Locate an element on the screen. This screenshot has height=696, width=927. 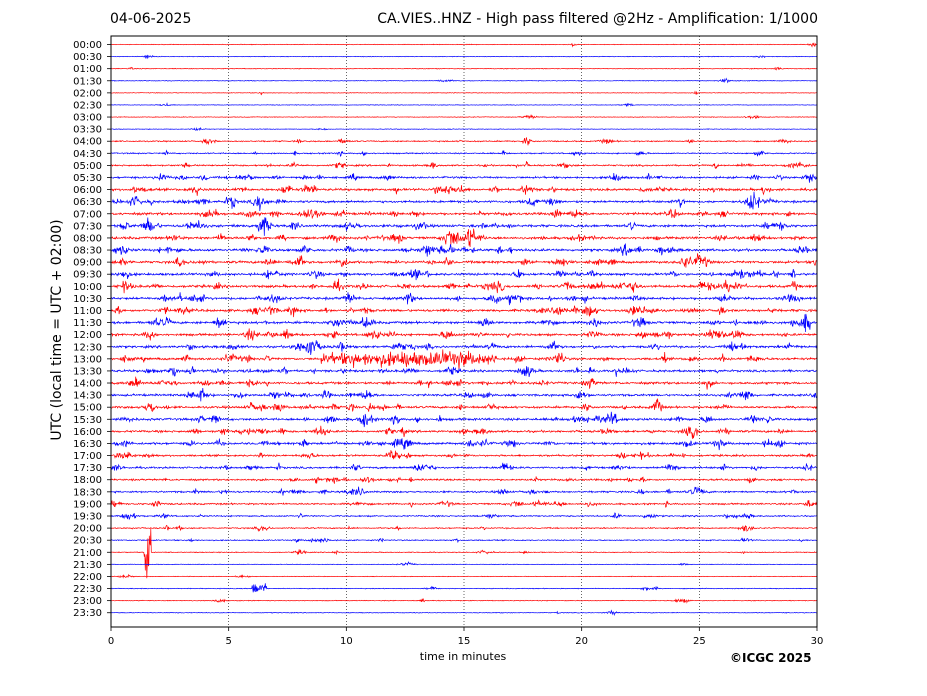
y-tick-label: 03:30 is located at coordinates (87, 130).